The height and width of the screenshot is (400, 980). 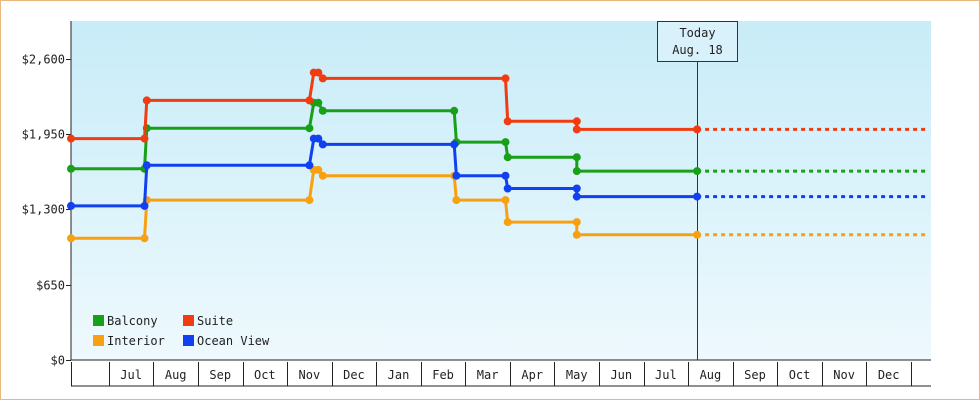 I want to click on x-tick-label-apr: Apr, so click(x=532, y=375).